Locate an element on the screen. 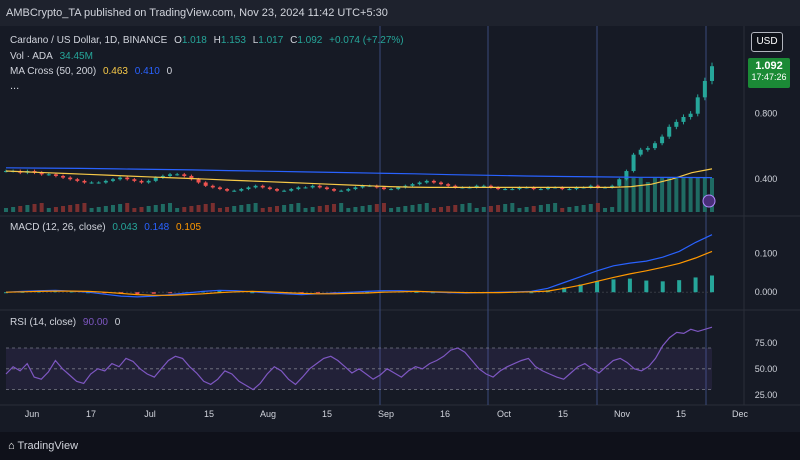  time-axis-label: Jul is located at coordinates (150, 414).